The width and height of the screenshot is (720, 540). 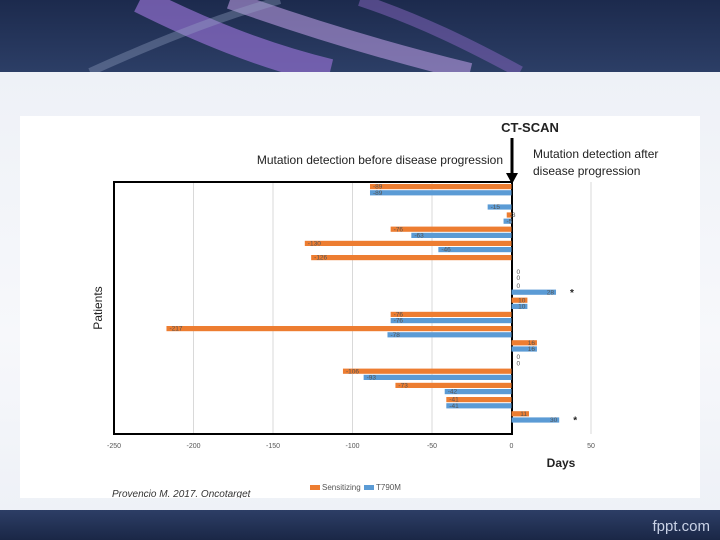 I want to click on data-label-t790m-10: -78, so click(x=395, y=335).